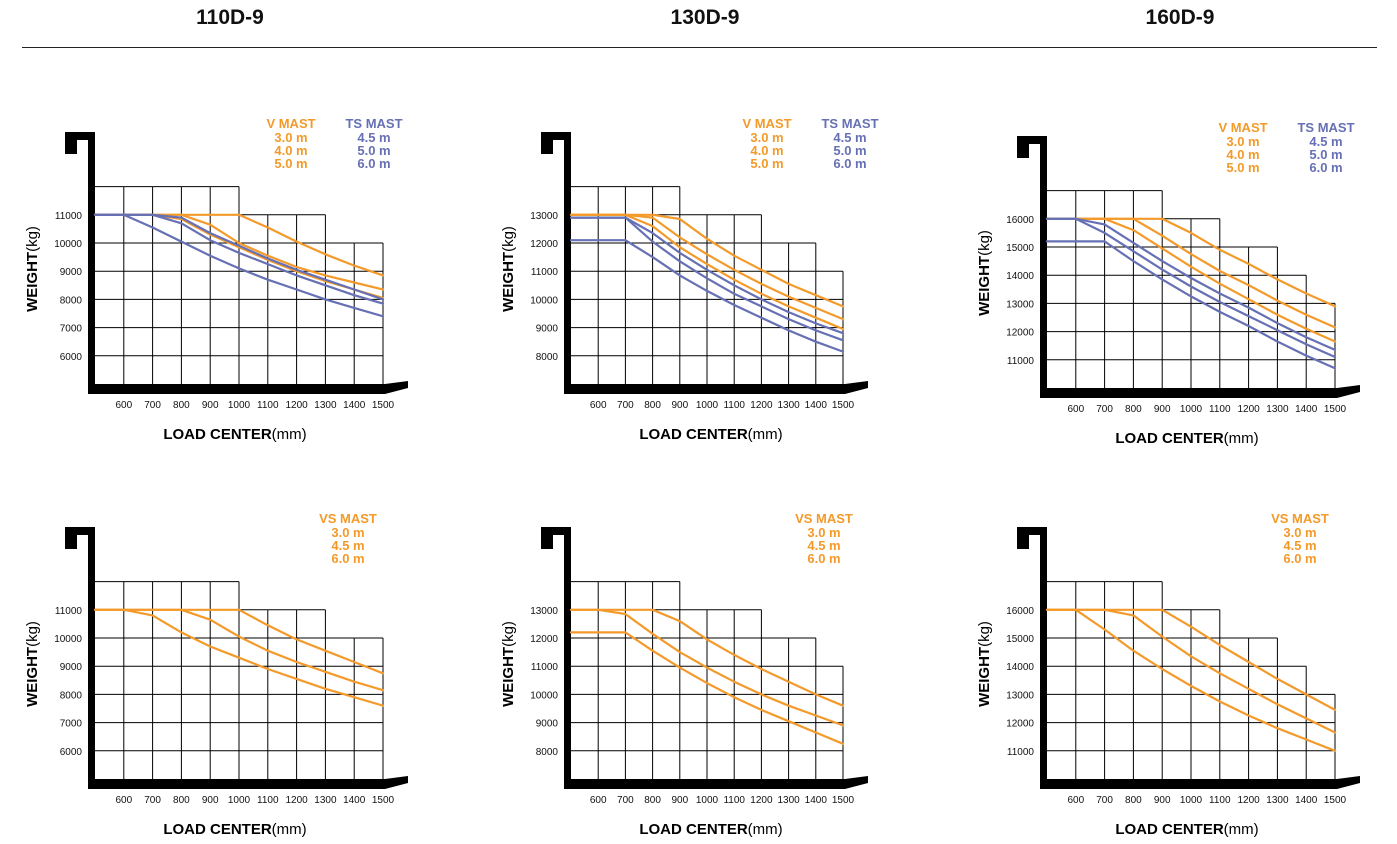  I want to click on y-tick-label: 16000, so click(1020, 220).